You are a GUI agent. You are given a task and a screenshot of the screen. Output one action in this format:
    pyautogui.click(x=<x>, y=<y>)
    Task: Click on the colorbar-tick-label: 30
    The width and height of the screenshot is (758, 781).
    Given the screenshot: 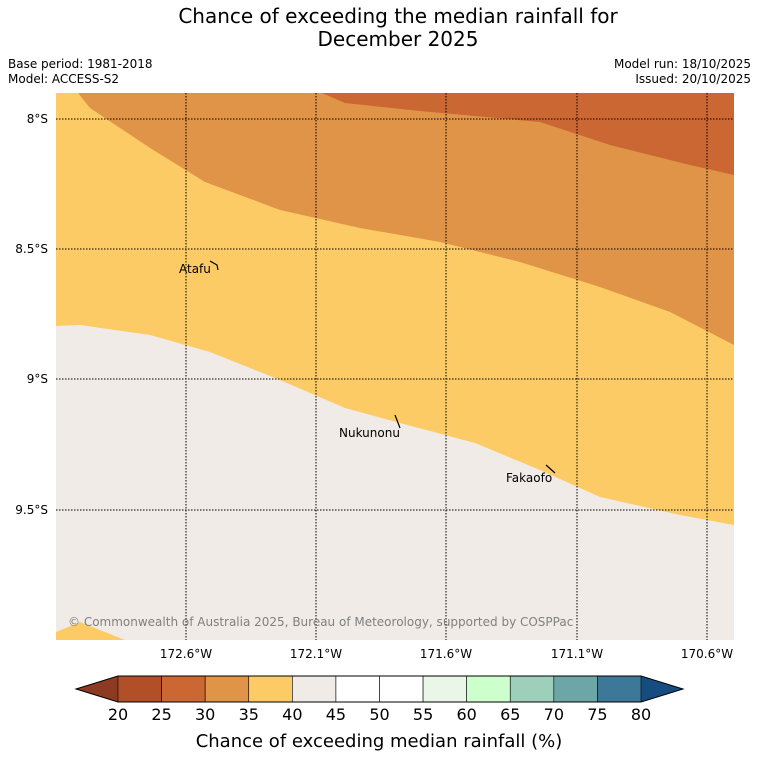 What is the action you would take?
    pyautogui.click(x=205, y=714)
    